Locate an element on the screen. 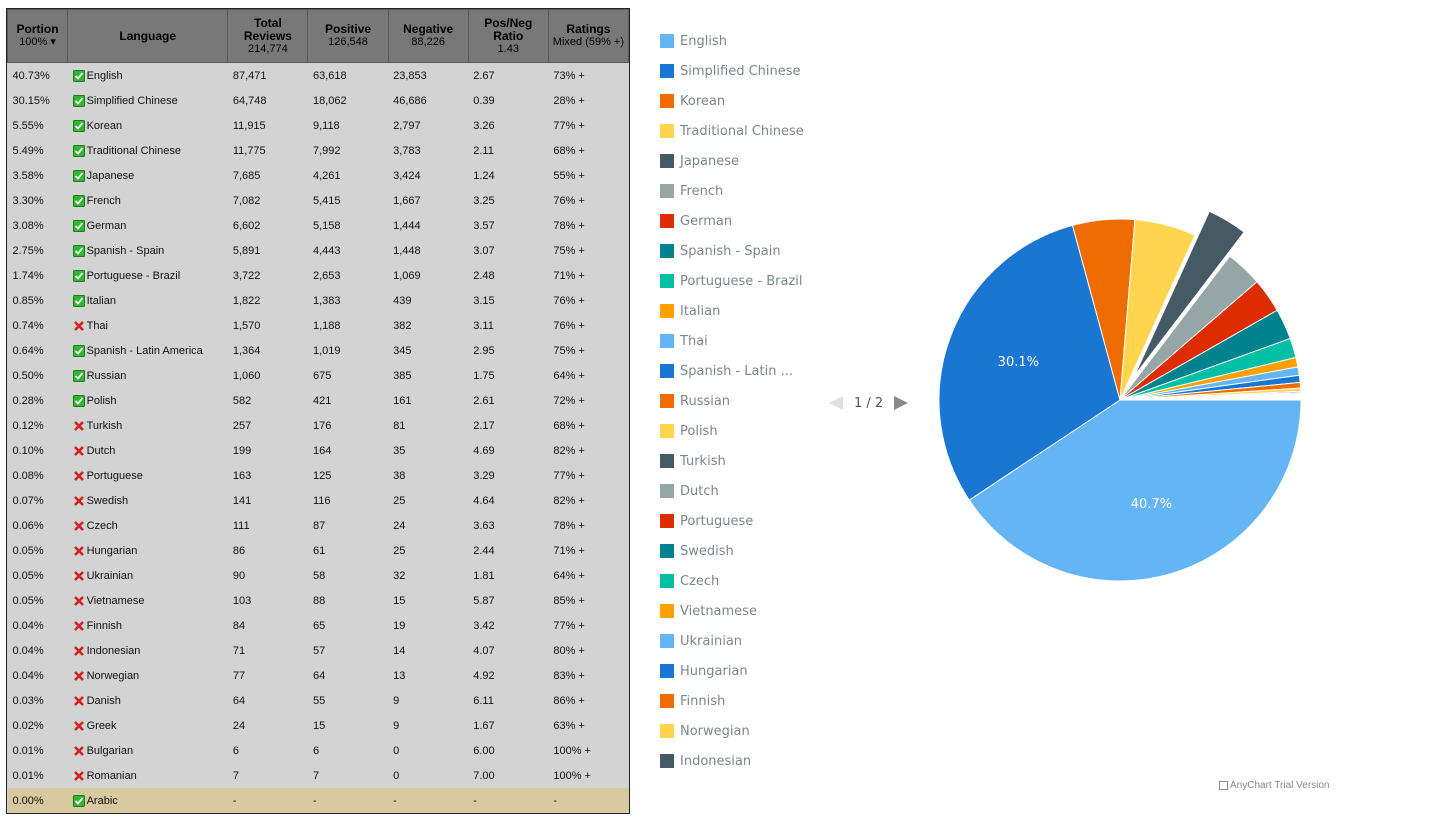  cell-positive: 6 is located at coordinates (316, 750).